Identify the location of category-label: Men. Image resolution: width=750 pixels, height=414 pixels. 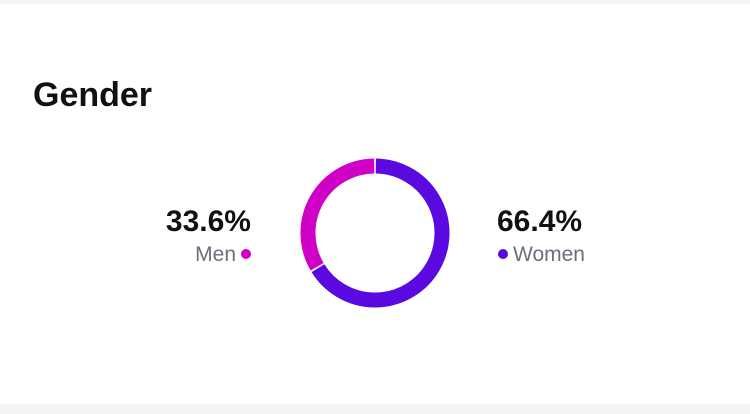
(215, 254).